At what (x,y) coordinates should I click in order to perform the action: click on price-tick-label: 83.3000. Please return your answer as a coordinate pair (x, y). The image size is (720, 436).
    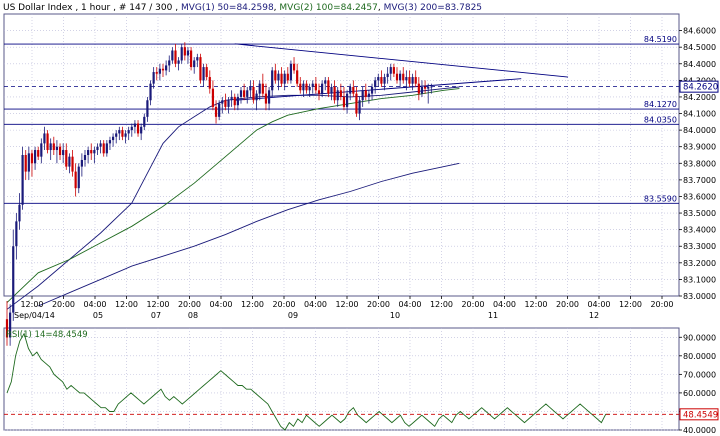
    Looking at the image, I should click on (699, 246).